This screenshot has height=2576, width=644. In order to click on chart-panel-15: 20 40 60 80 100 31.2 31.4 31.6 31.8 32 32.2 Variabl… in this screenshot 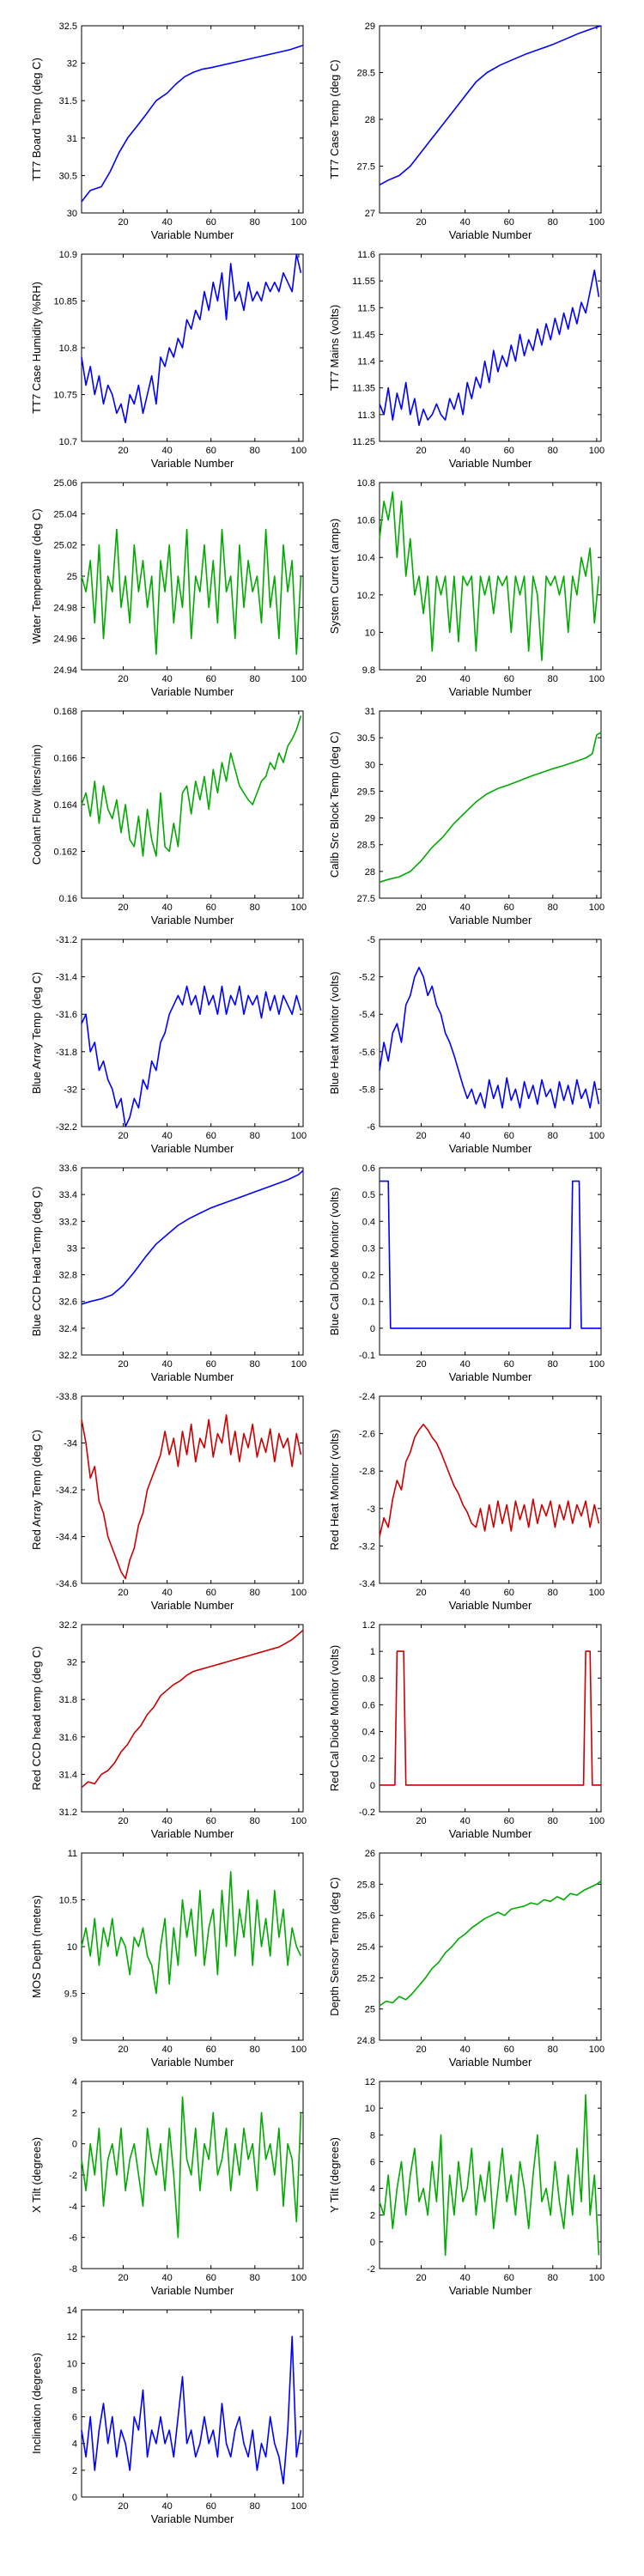, I will do `click(169, 1730)`.